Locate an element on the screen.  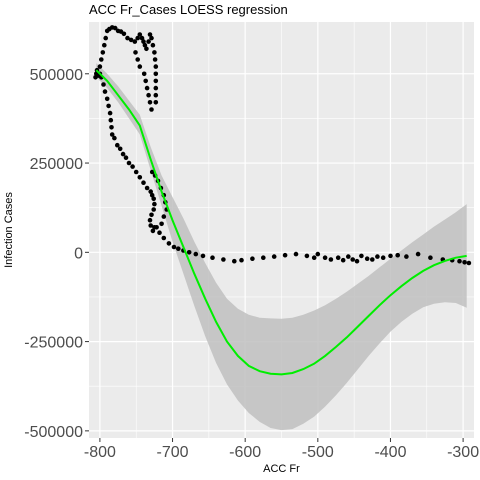
chart-title: ACC Fr_Cases LOESS regression is located at coordinates (188, 9).